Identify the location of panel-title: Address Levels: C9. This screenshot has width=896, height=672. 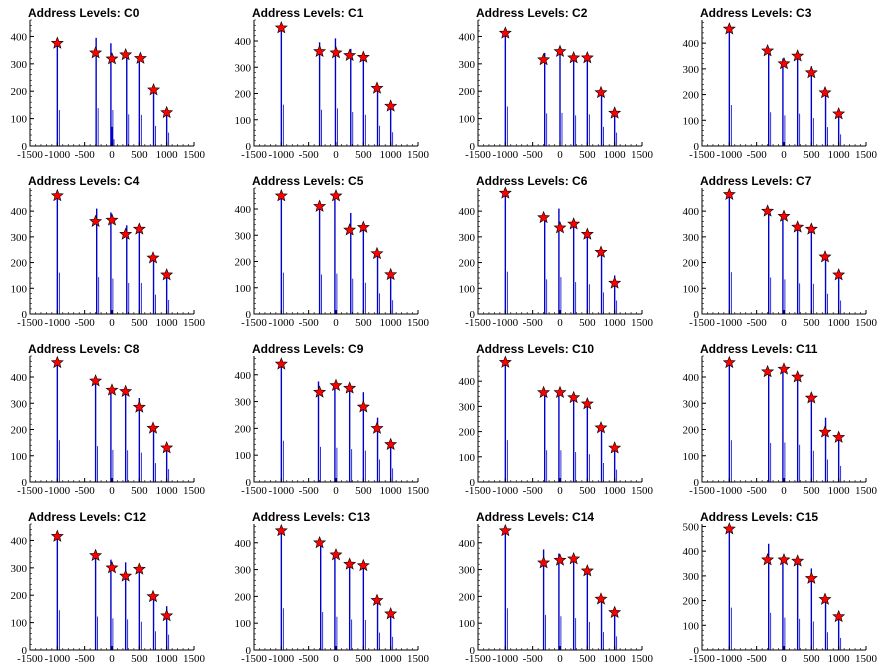
(308, 349).